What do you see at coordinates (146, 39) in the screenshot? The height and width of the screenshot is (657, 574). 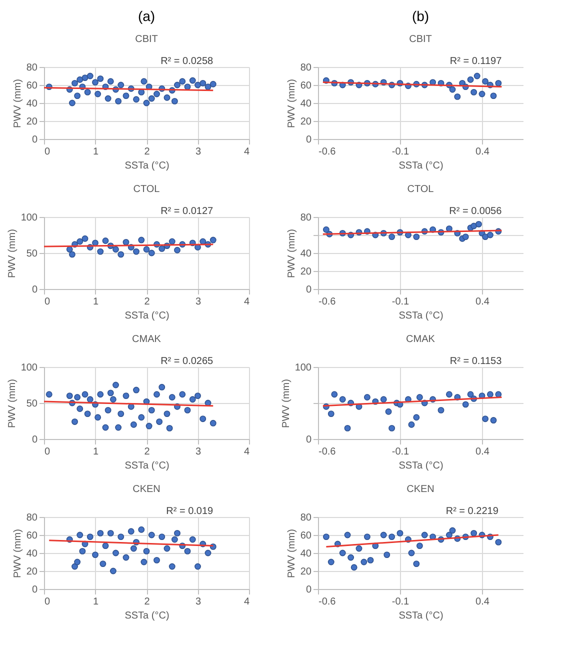 I see `chart-title: CBIT` at bounding box center [146, 39].